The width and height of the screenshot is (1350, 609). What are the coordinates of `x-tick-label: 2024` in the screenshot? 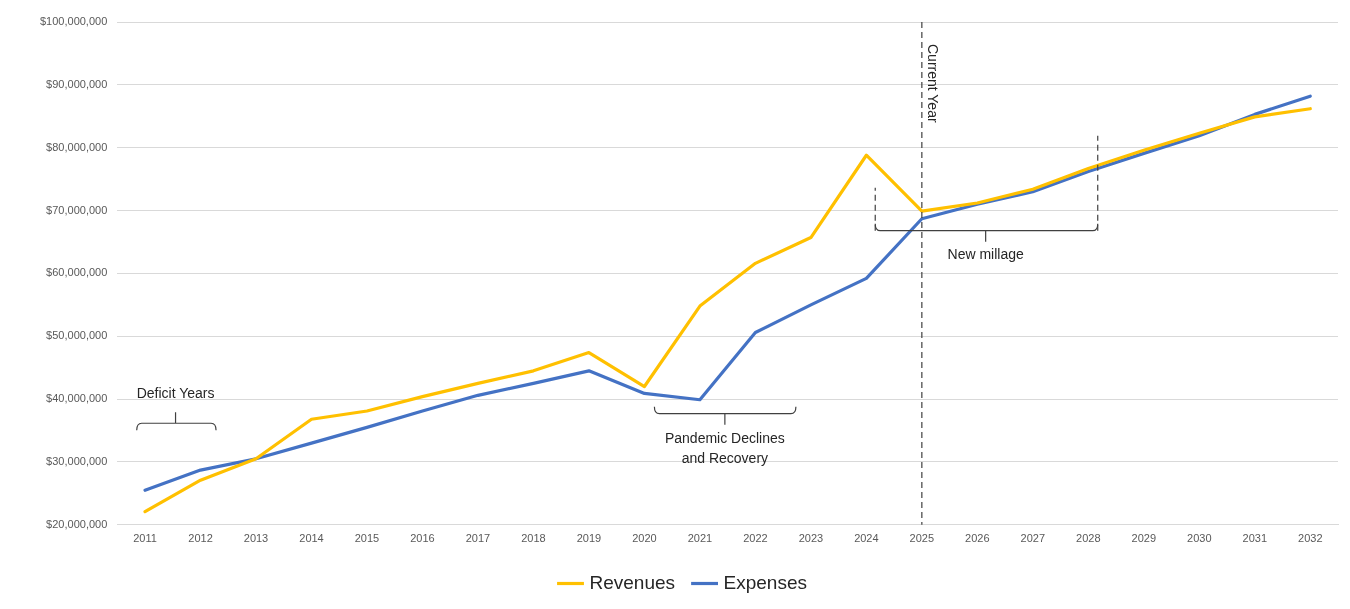 It's located at (866, 538).